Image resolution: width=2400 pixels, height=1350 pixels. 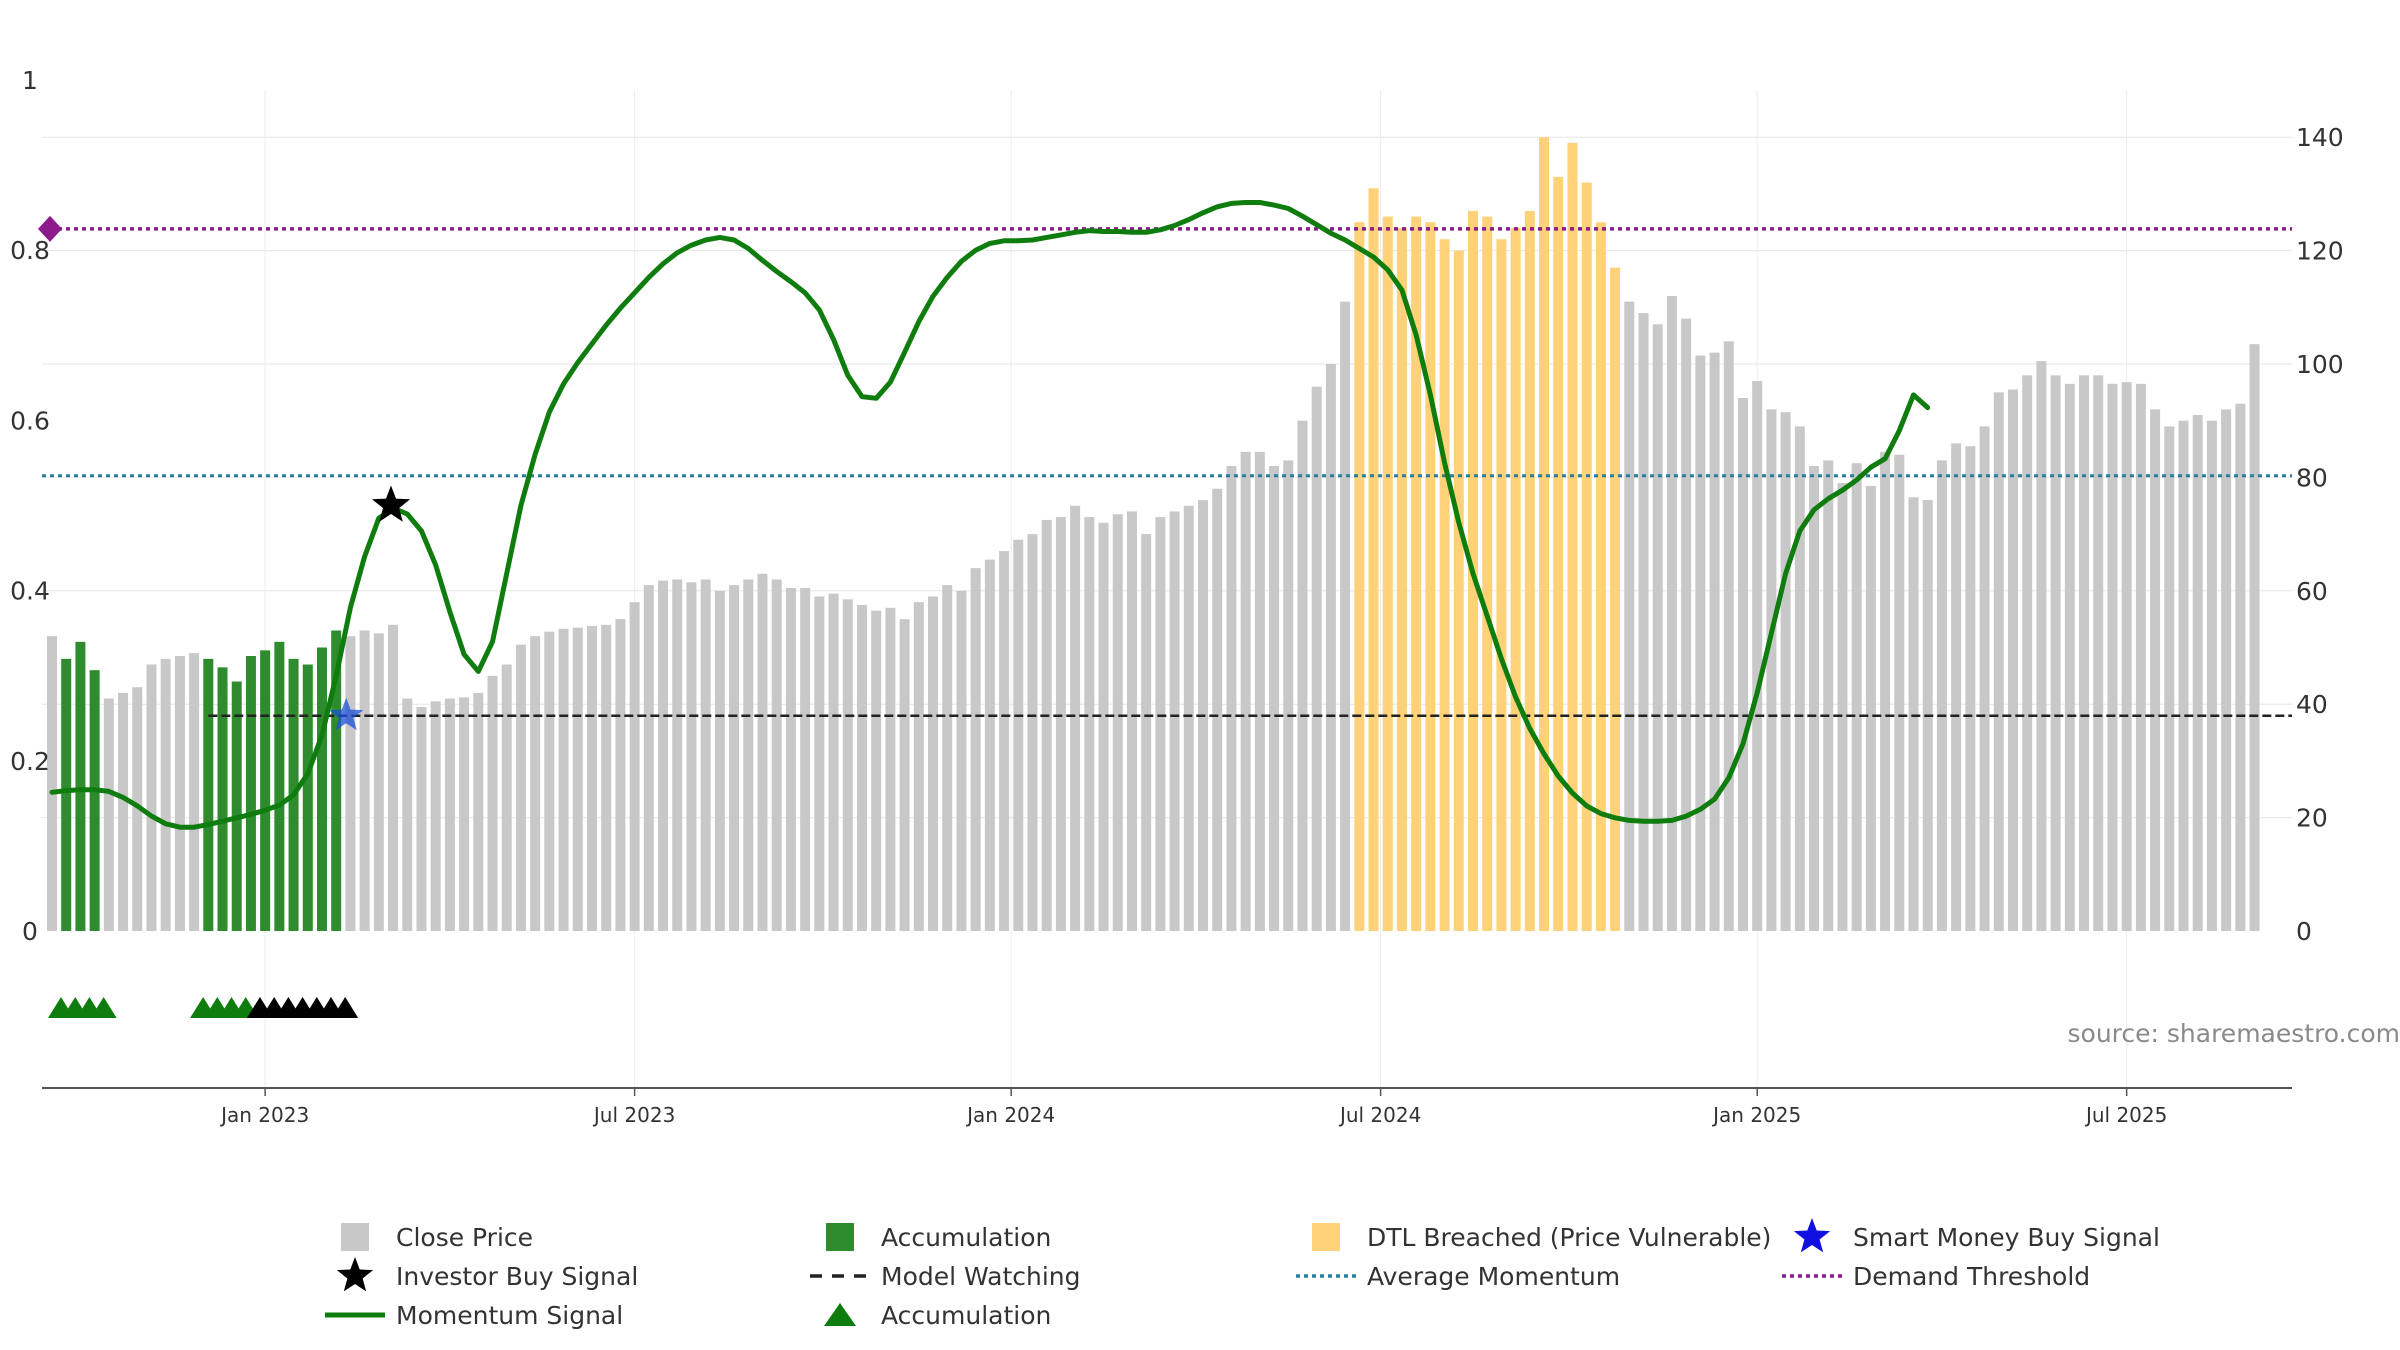 I want to click on y-right-tick: 0, so click(x=2304, y=931).